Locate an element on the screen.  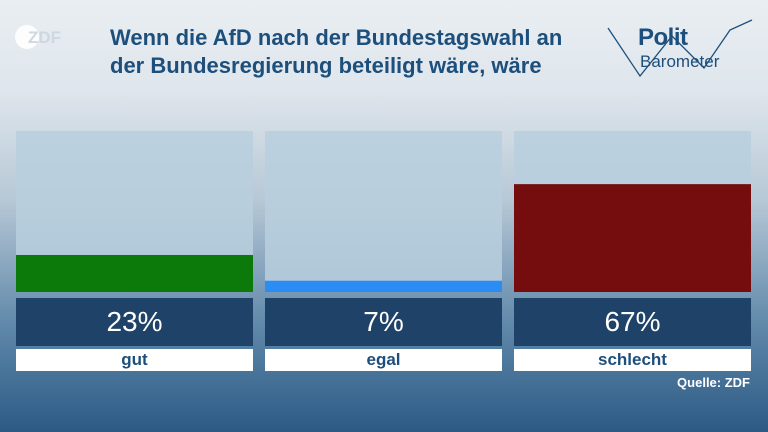
value-label-egal: 7% is located at coordinates (383, 322).